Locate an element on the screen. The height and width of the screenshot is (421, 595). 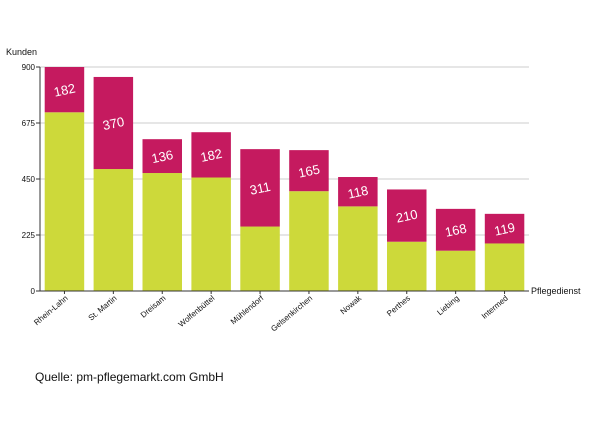
x-axis-title: Pflegedienst is located at coordinates (556, 291).